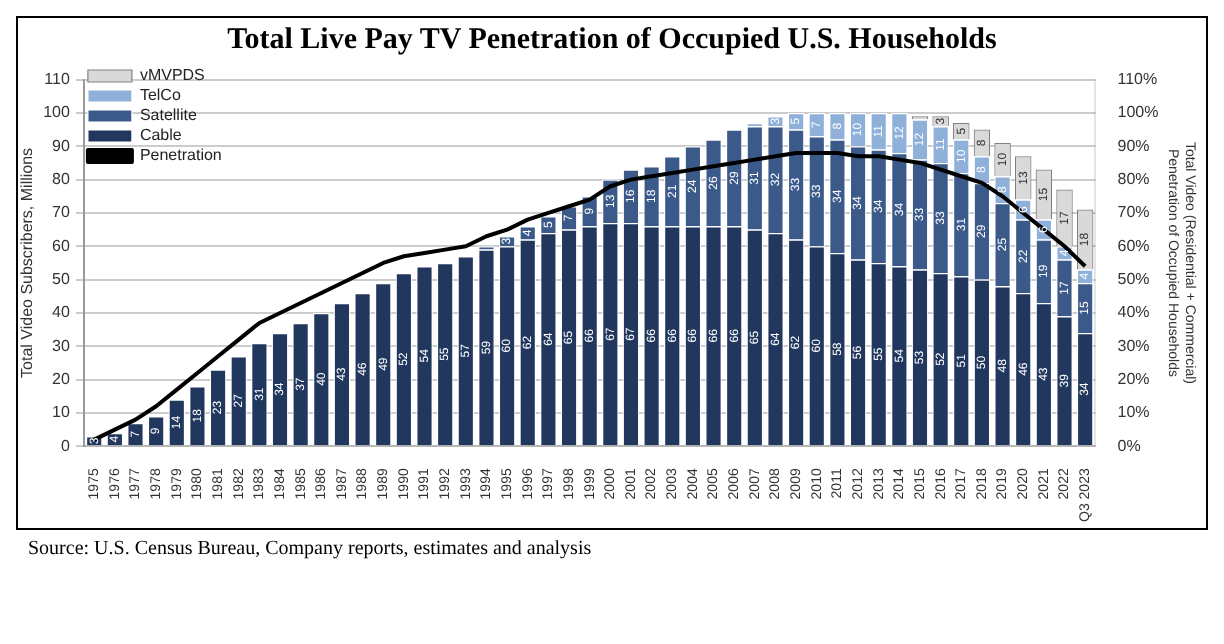 The image size is (1224, 644). Describe the element at coordinates (61, 179) in the screenshot. I see `y-tick-label: 80` at that location.